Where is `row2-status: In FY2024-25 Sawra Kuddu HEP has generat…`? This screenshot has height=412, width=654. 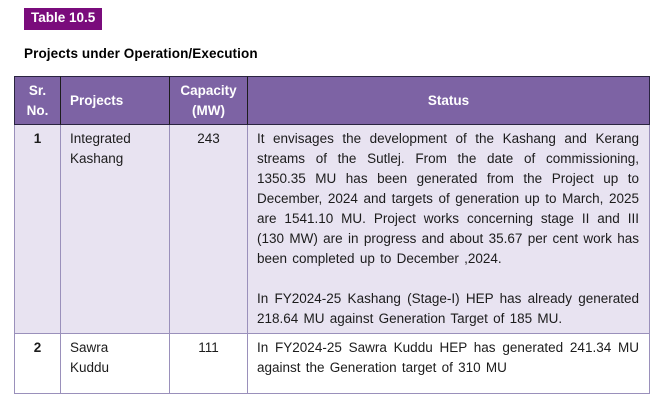
row2-status: In FY2024-25 Sawra Kuddu HEP has generat… is located at coordinates (449, 363).